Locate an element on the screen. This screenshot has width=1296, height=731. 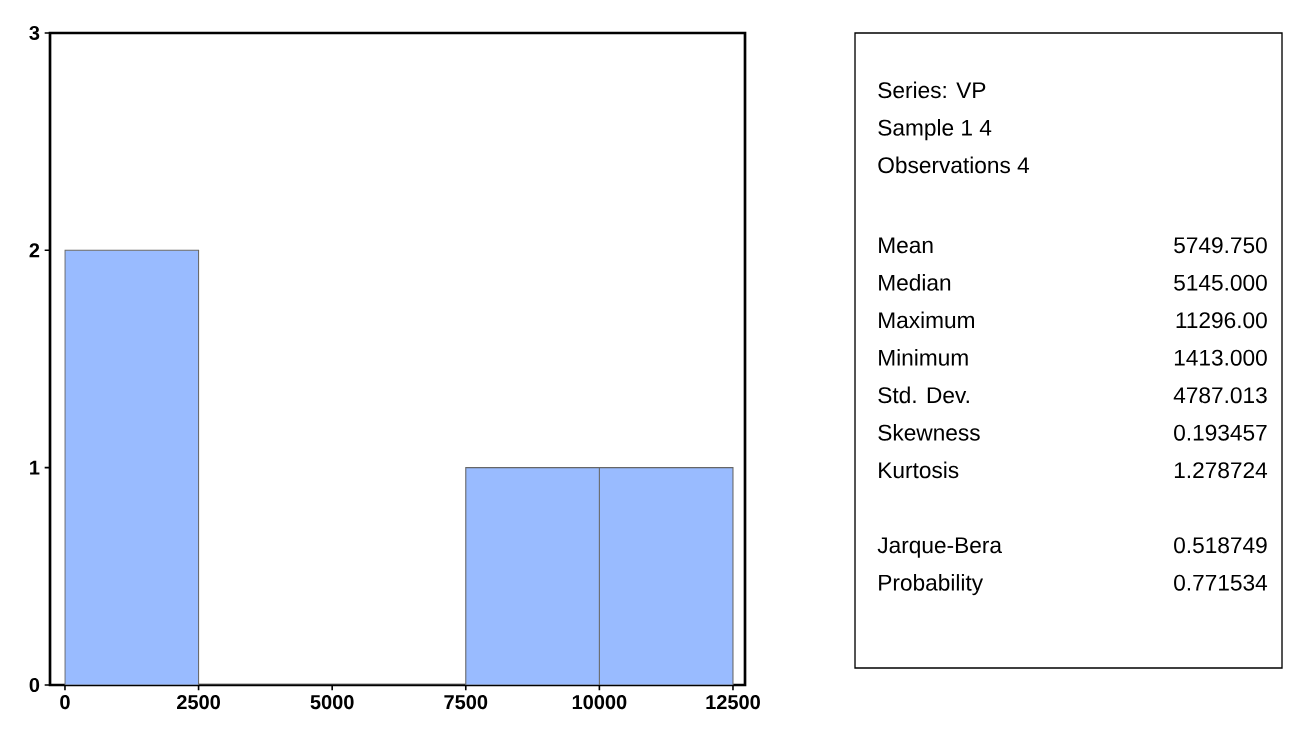
text: 0.518749 is located at coordinates (1220, 545).